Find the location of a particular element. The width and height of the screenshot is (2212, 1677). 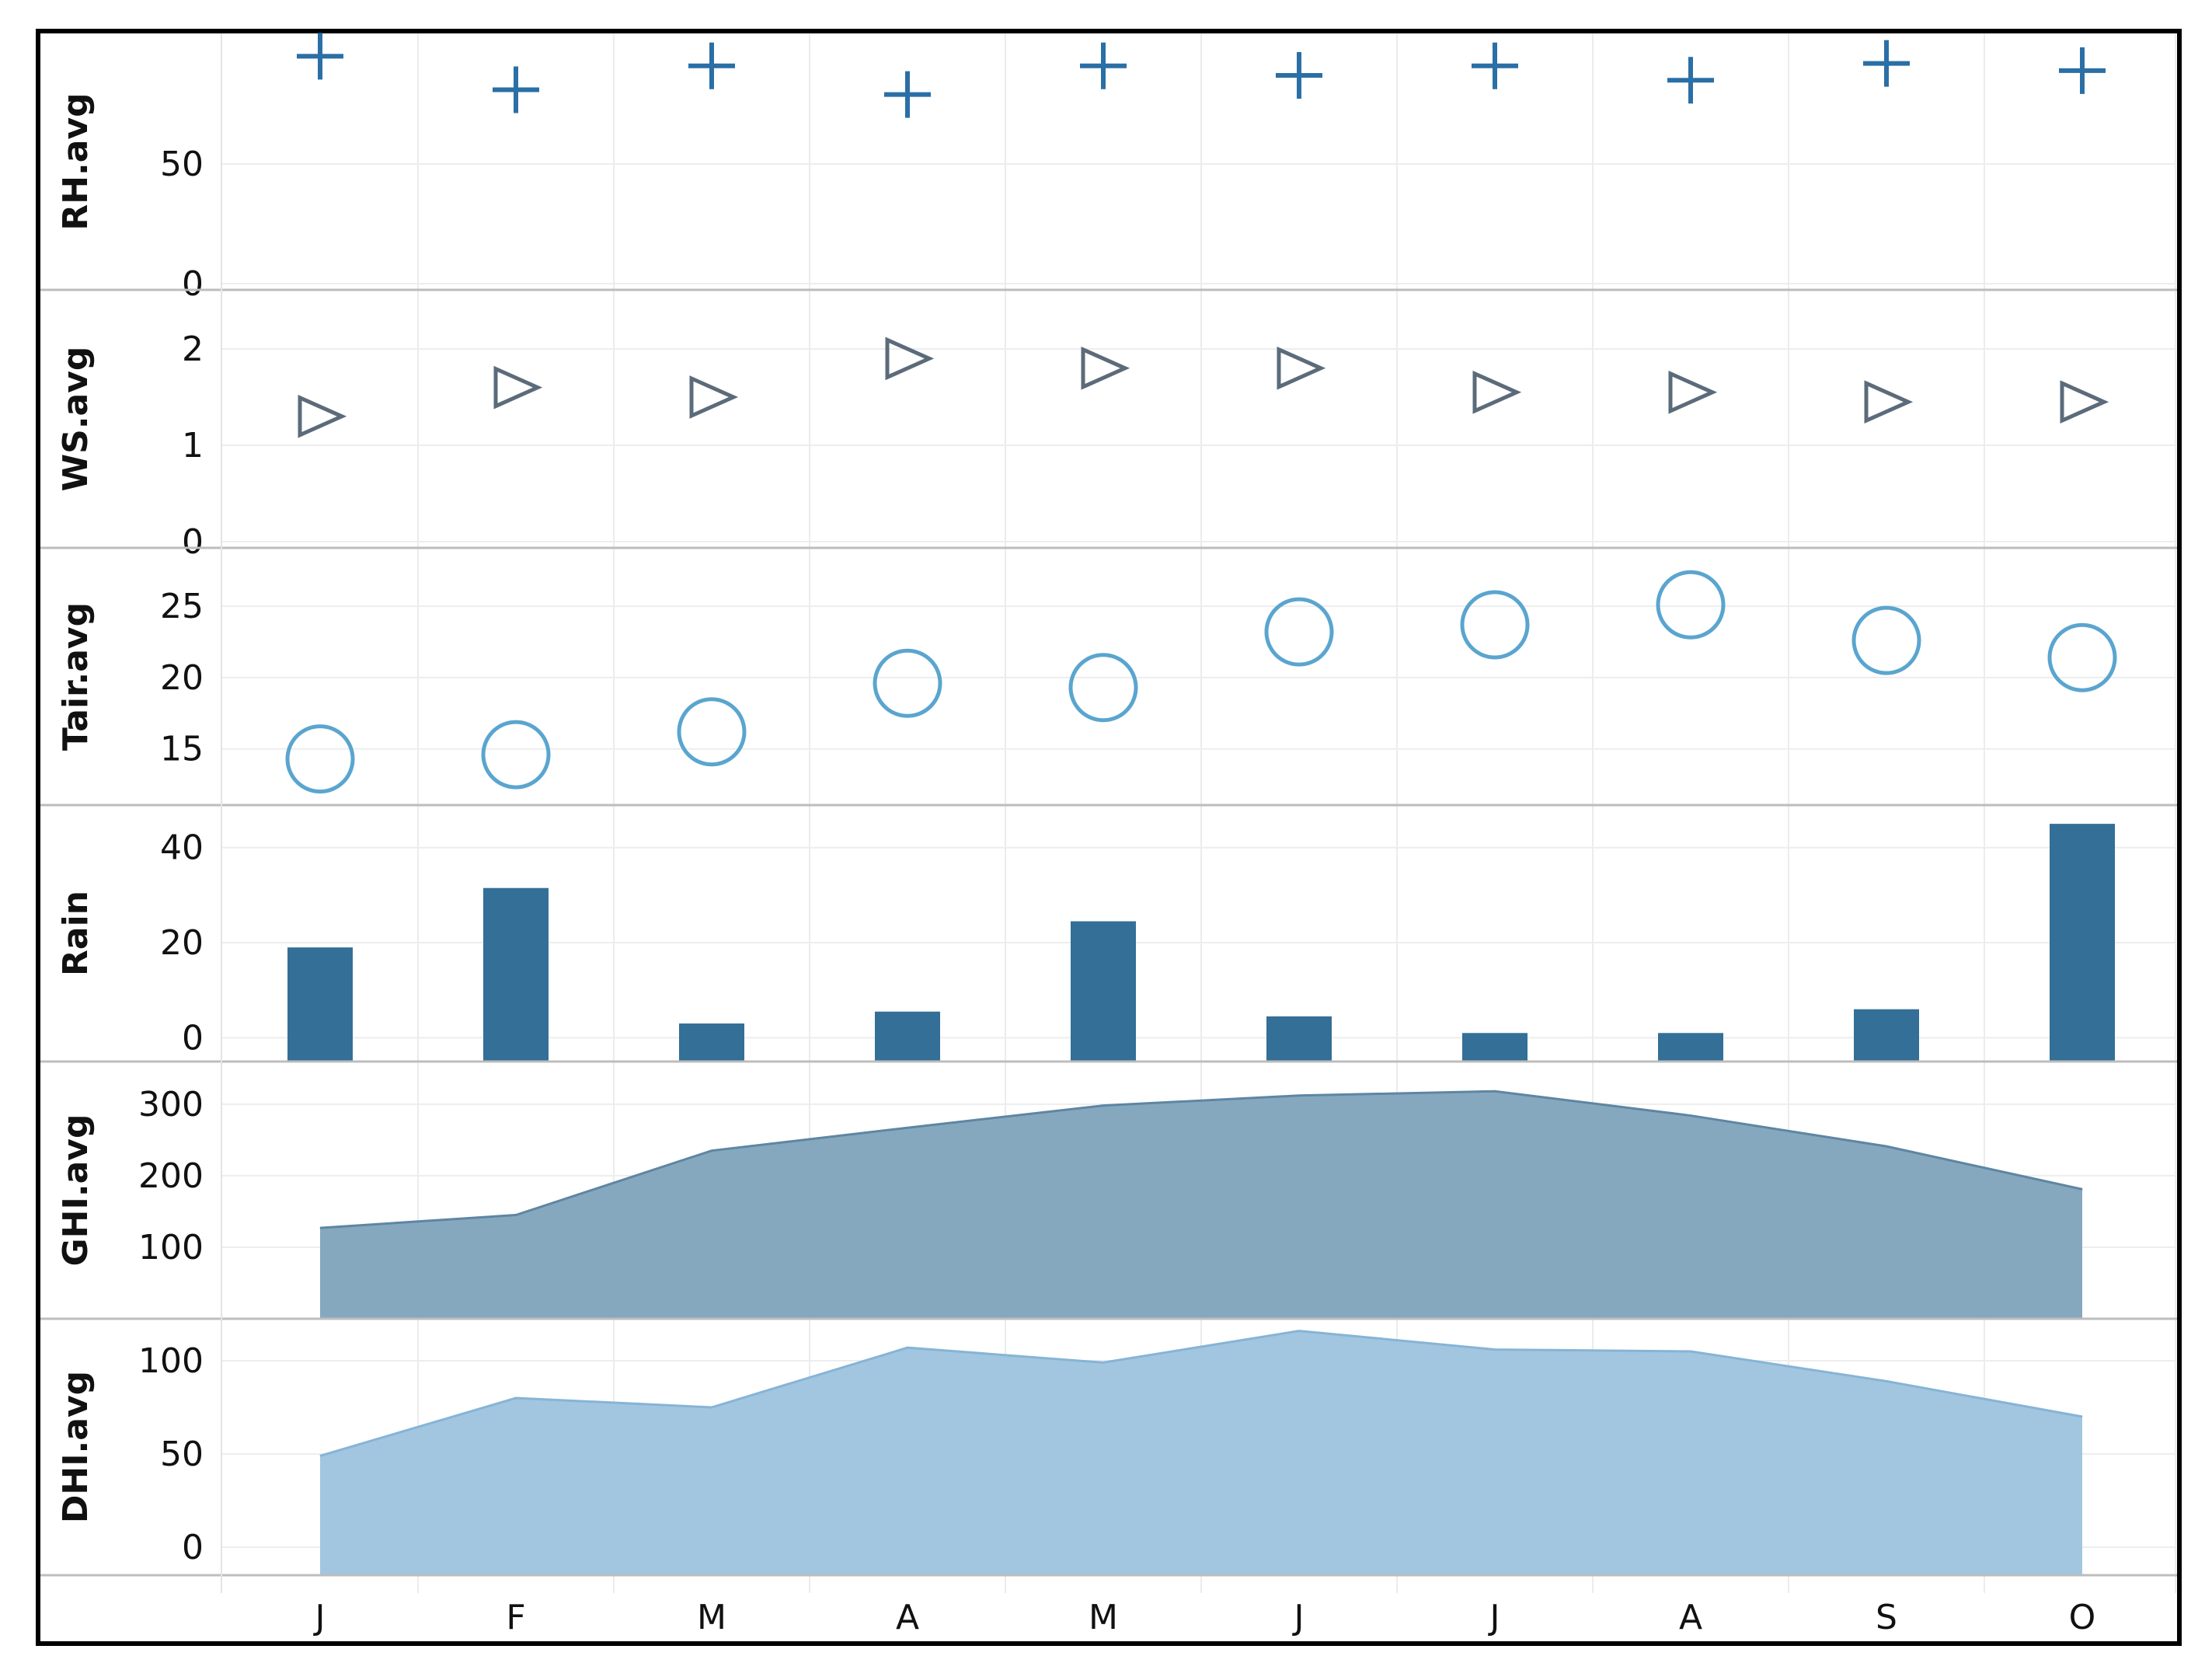

y-tick-label: 25 is located at coordinates (182, 606).